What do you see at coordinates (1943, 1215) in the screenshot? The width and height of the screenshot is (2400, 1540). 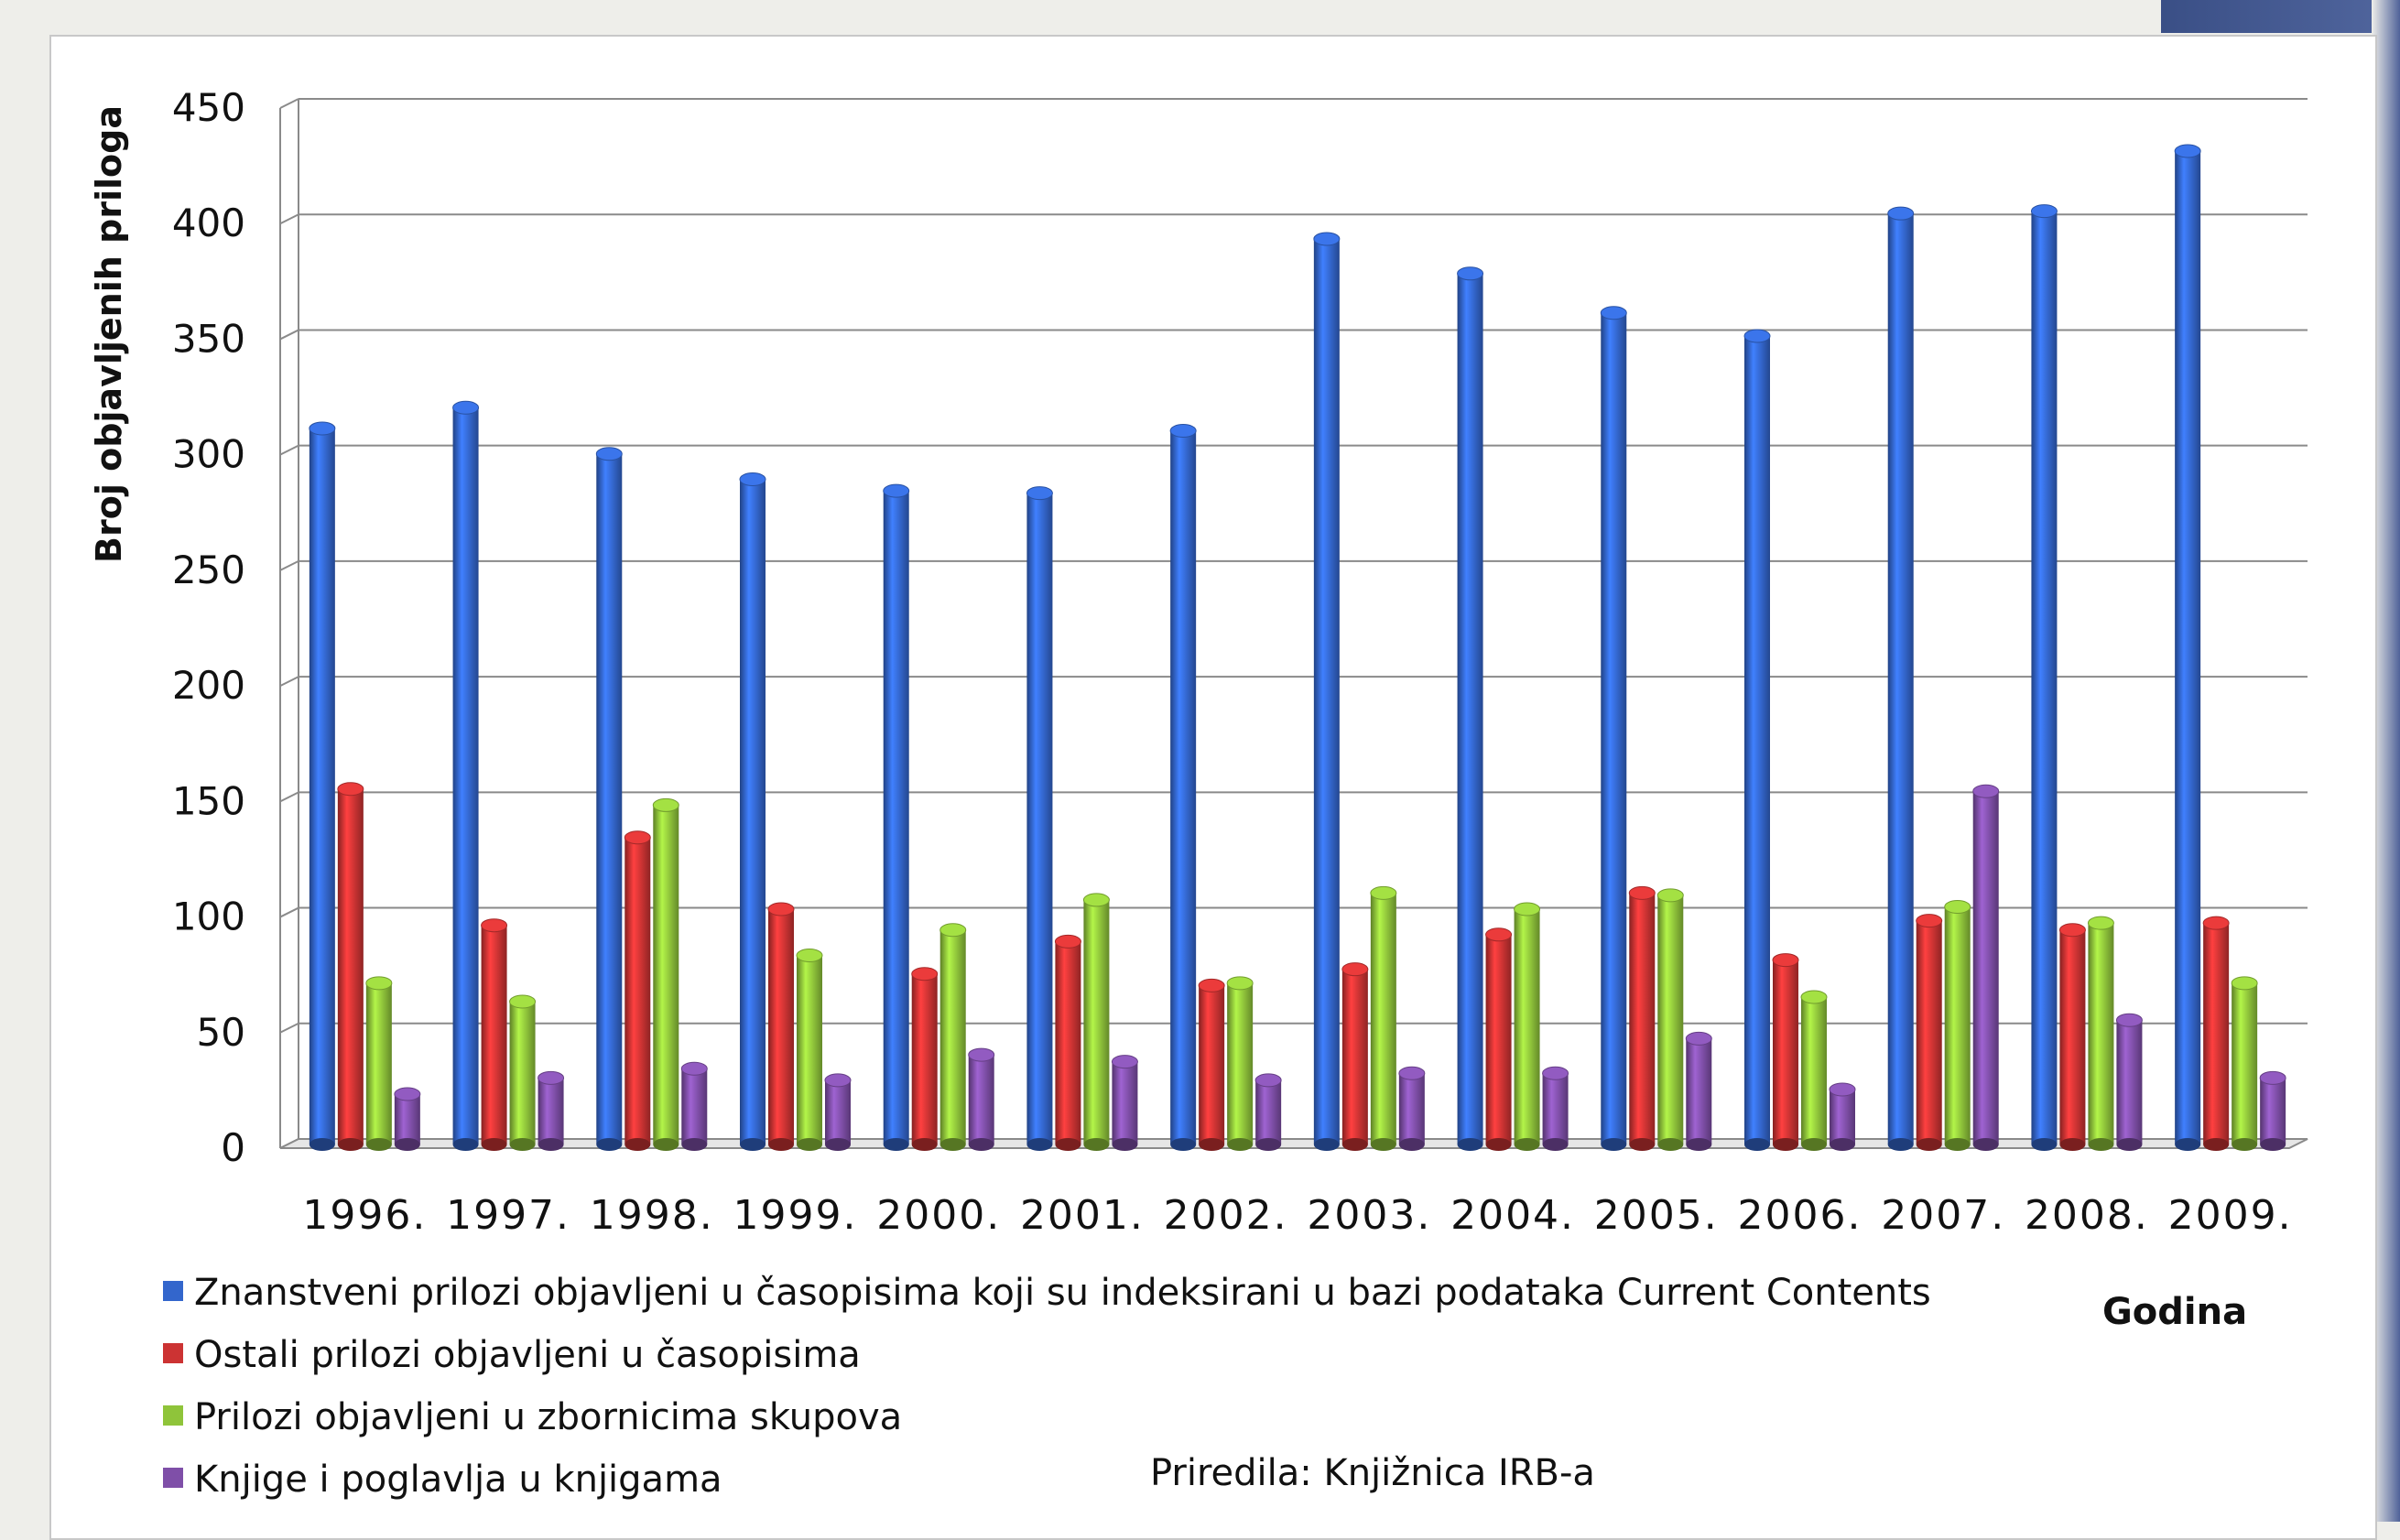 I see `x-tick-label: 2007.` at bounding box center [1943, 1215].